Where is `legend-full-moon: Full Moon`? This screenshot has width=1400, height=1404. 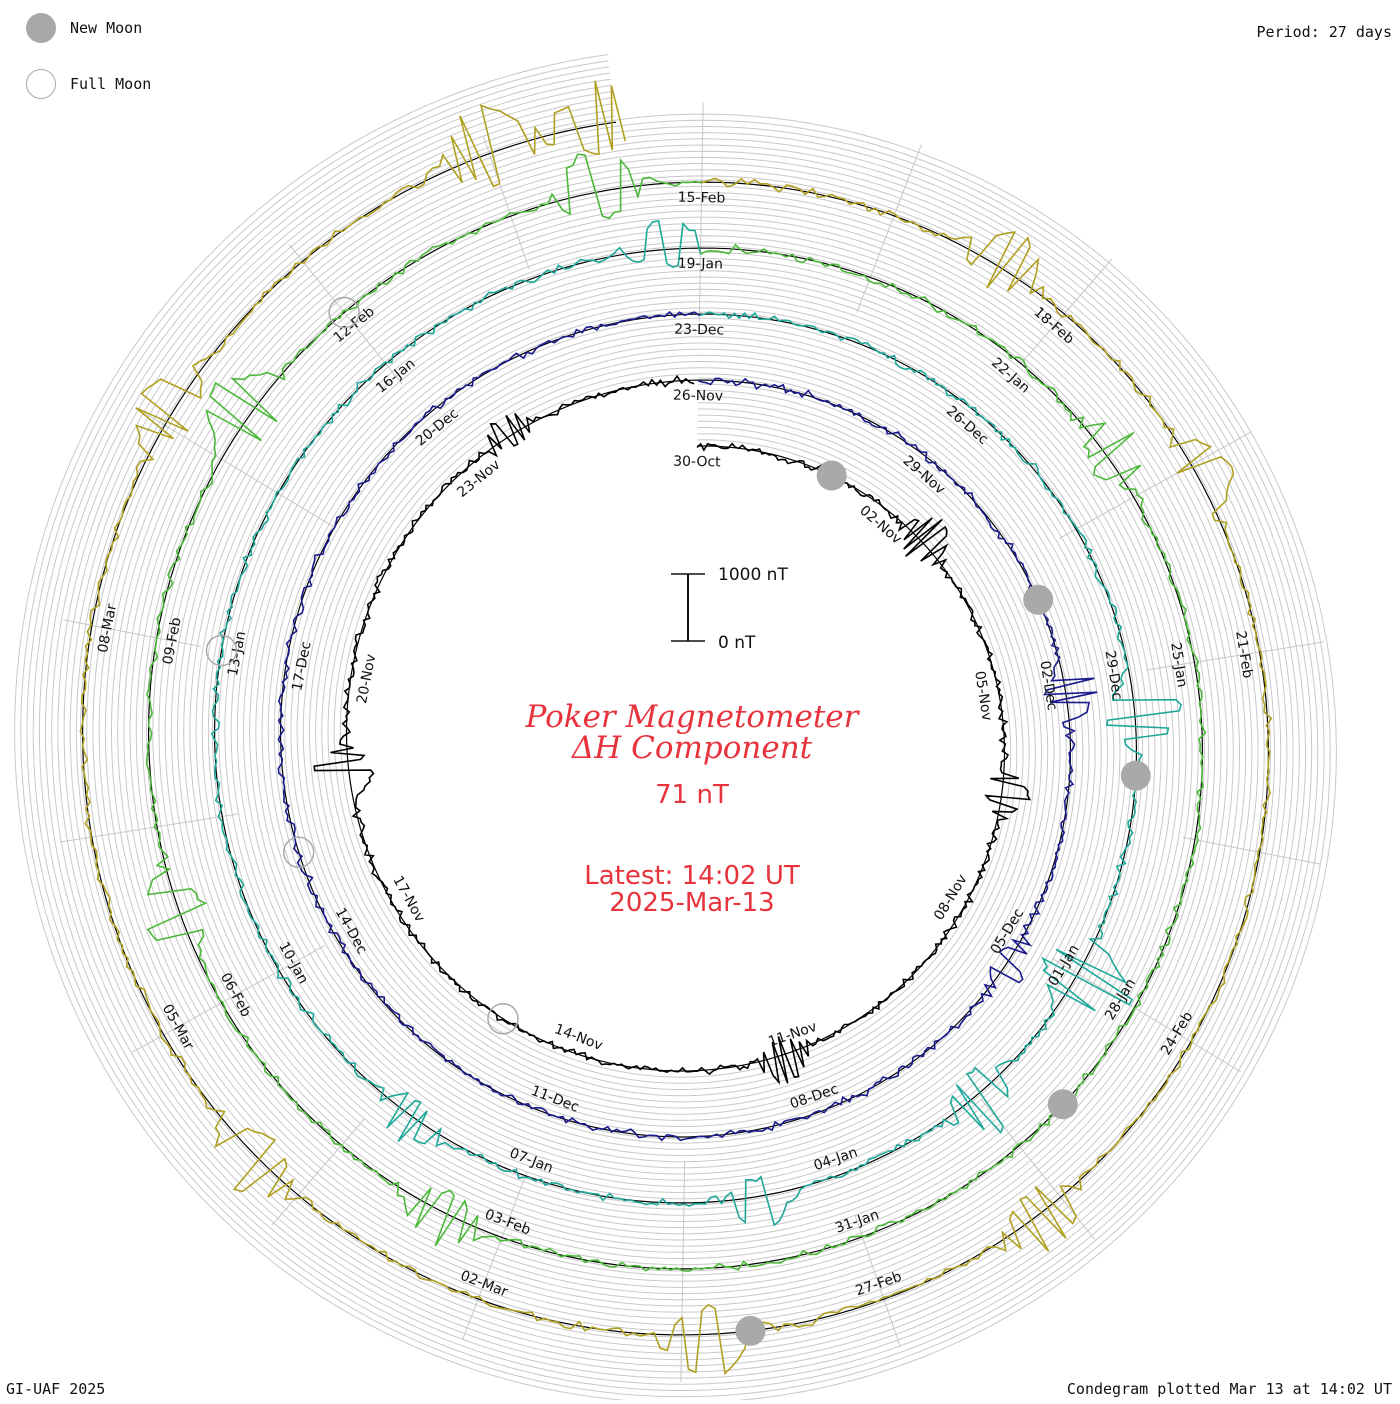
legend-full-moon: Full Moon is located at coordinates (88, 84).